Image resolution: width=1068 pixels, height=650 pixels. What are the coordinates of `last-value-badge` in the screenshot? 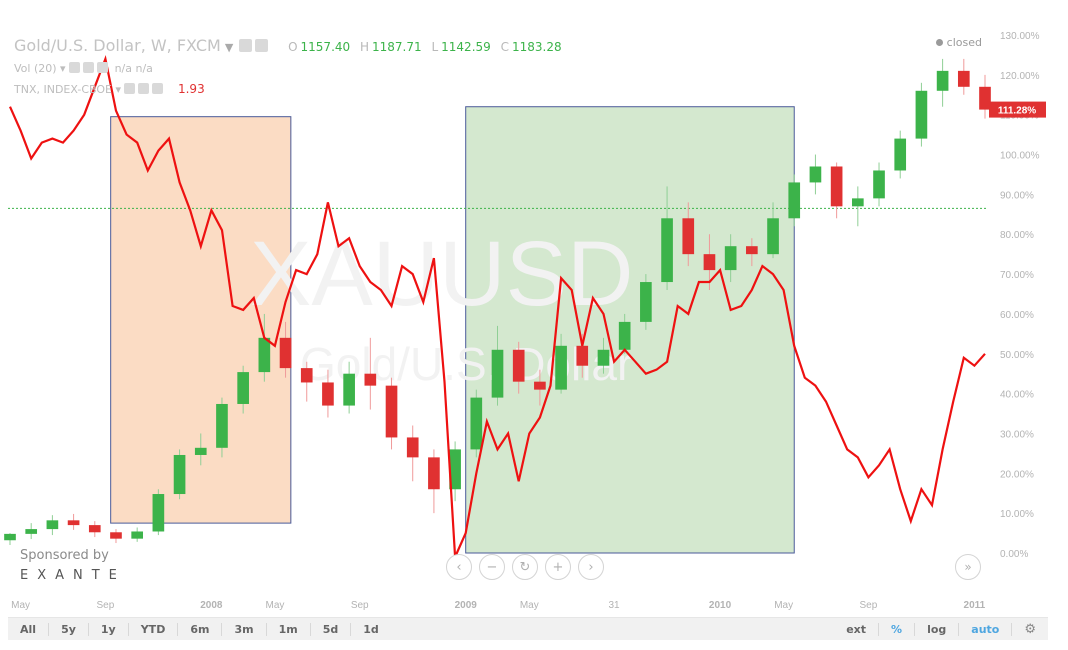 It's located at (1017, 109).